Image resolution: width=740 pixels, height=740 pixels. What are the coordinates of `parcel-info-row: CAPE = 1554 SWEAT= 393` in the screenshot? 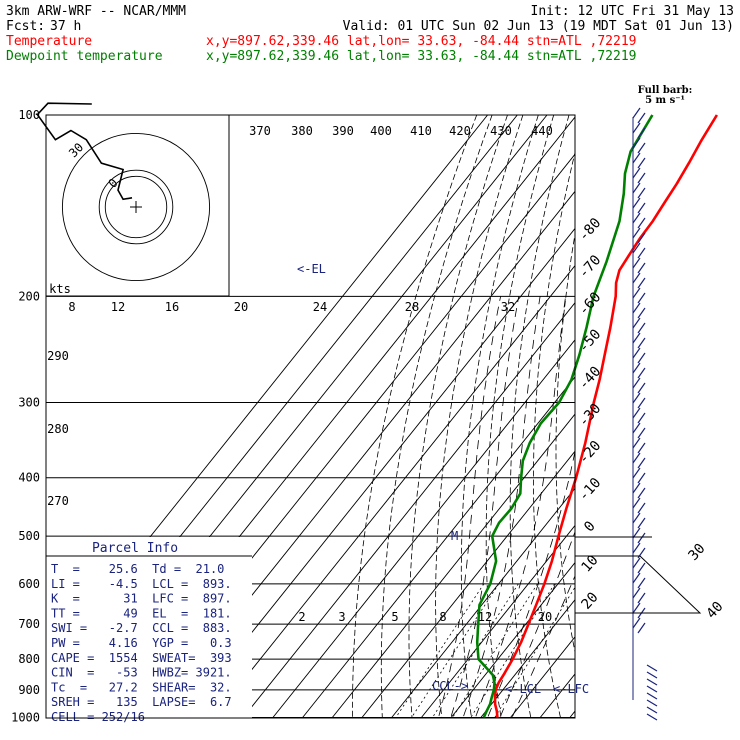 It's located at (141, 658).